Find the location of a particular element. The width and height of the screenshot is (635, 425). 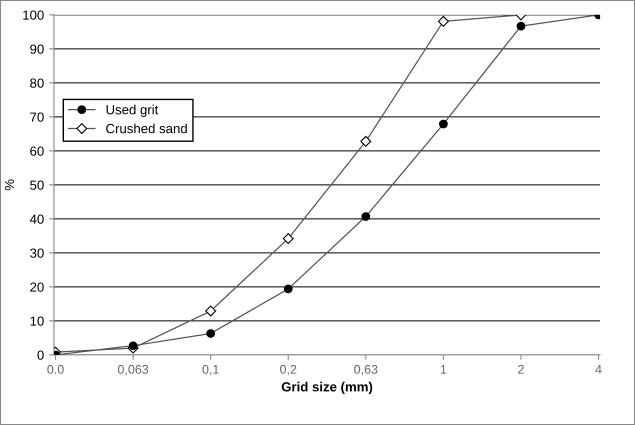

x-tick-label: 0,2 is located at coordinates (288, 370).